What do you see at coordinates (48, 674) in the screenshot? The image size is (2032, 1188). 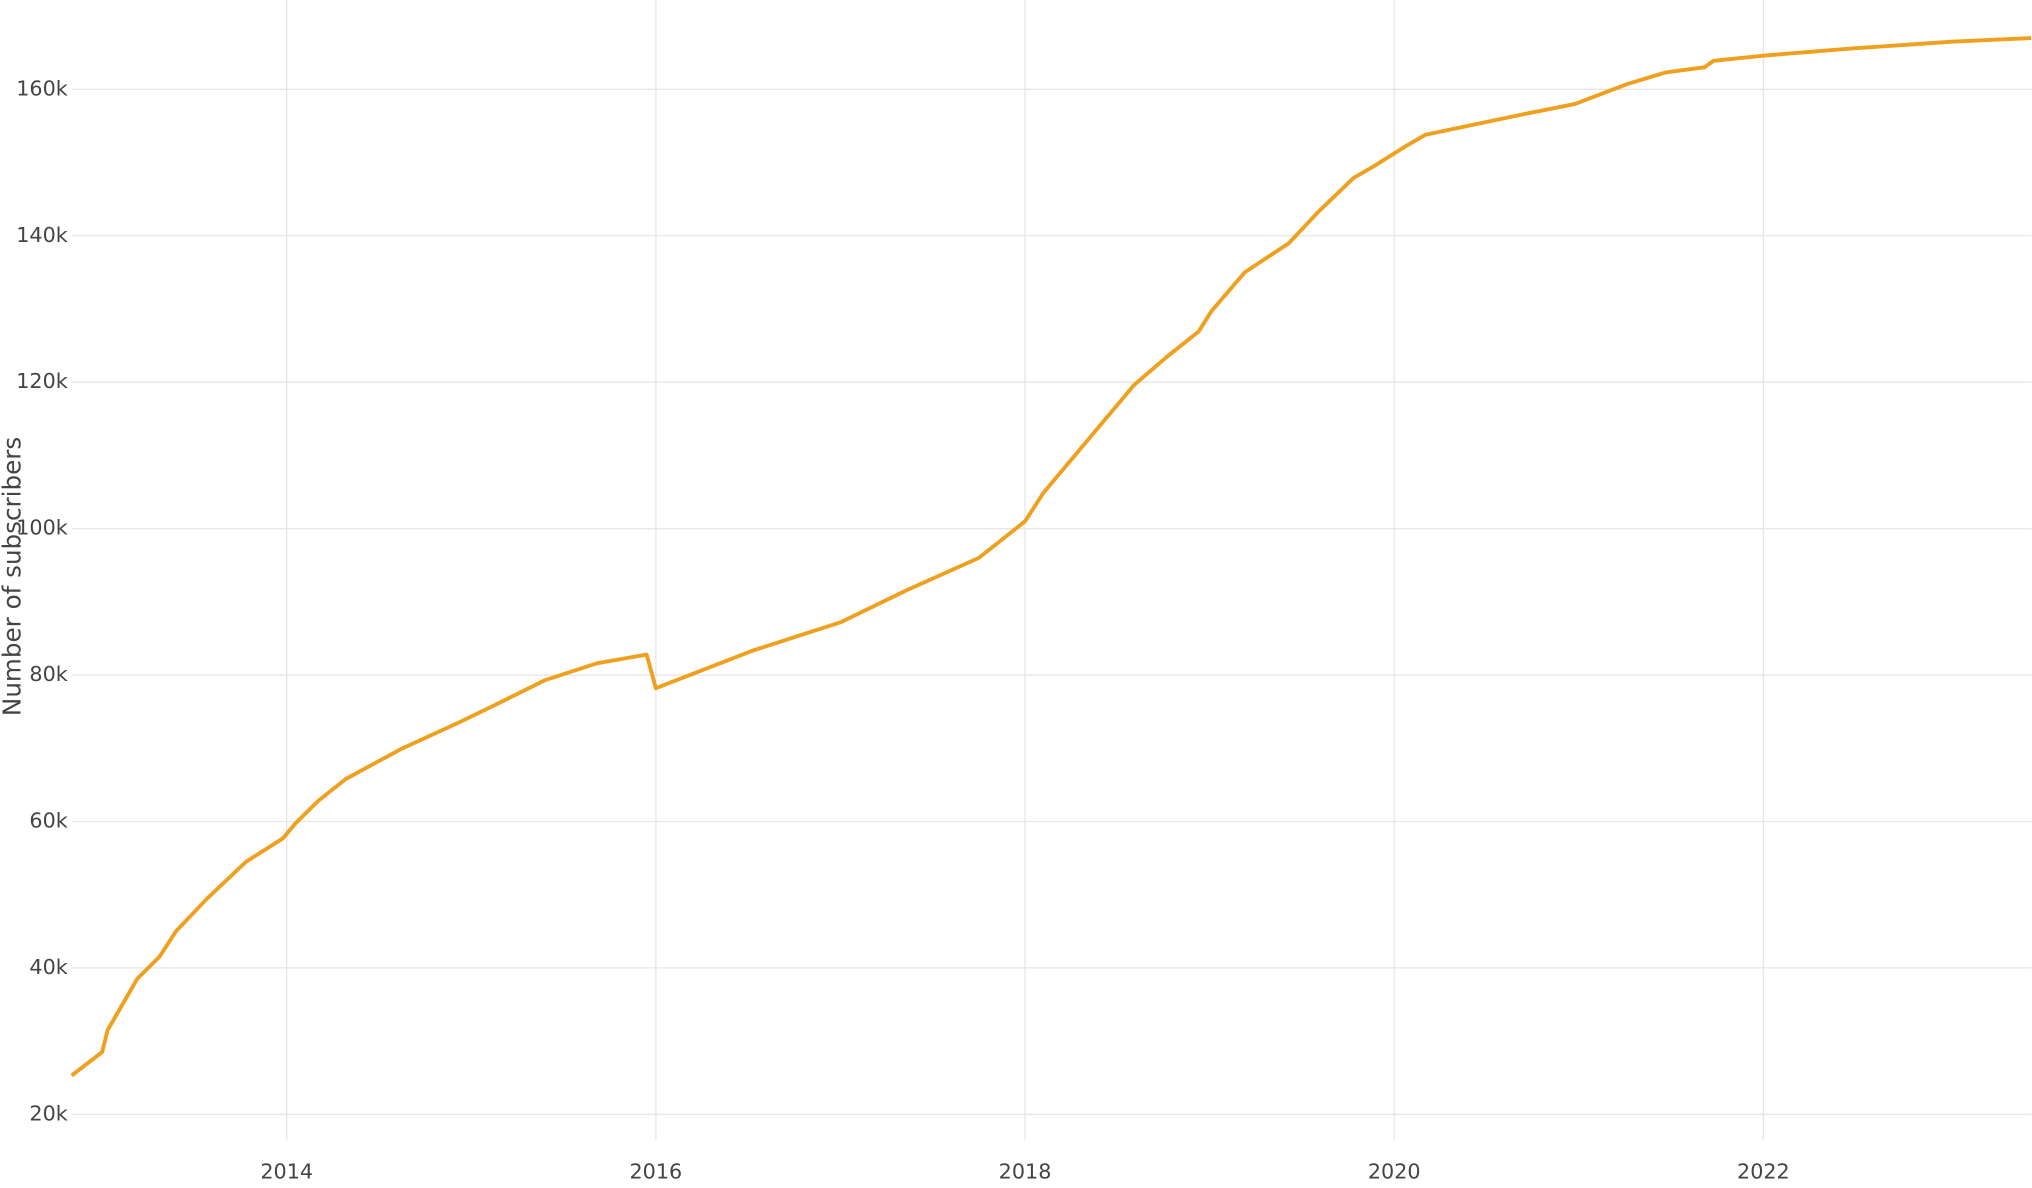 I see `y-tick-label: 80k` at bounding box center [48, 674].